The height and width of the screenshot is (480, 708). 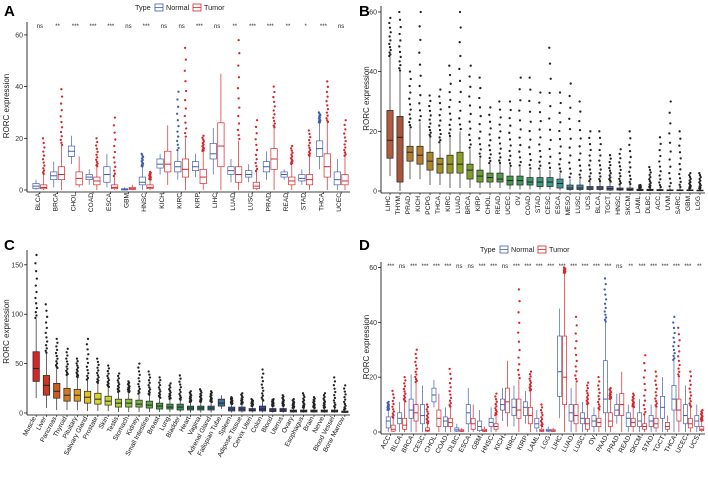 What do you see at coordinates (233, 202) in the screenshot?
I see `x-tick-label: LUAD` at bounding box center [233, 202].